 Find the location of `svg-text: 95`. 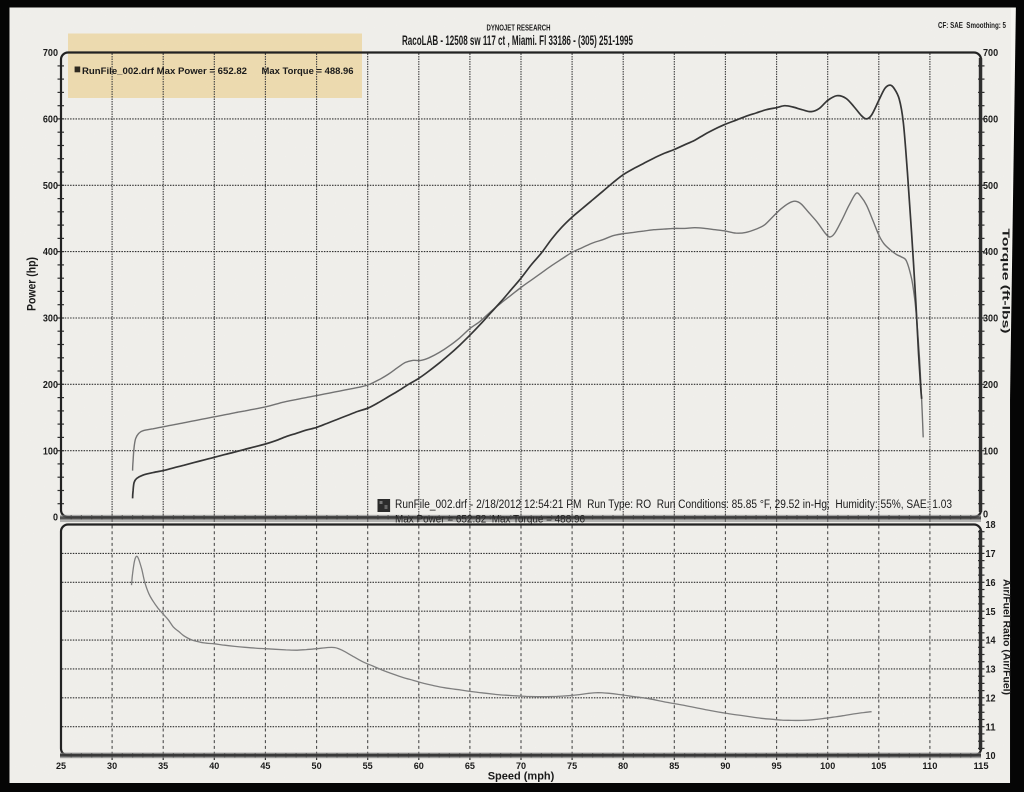

svg-text: 95 is located at coordinates (777, 766).